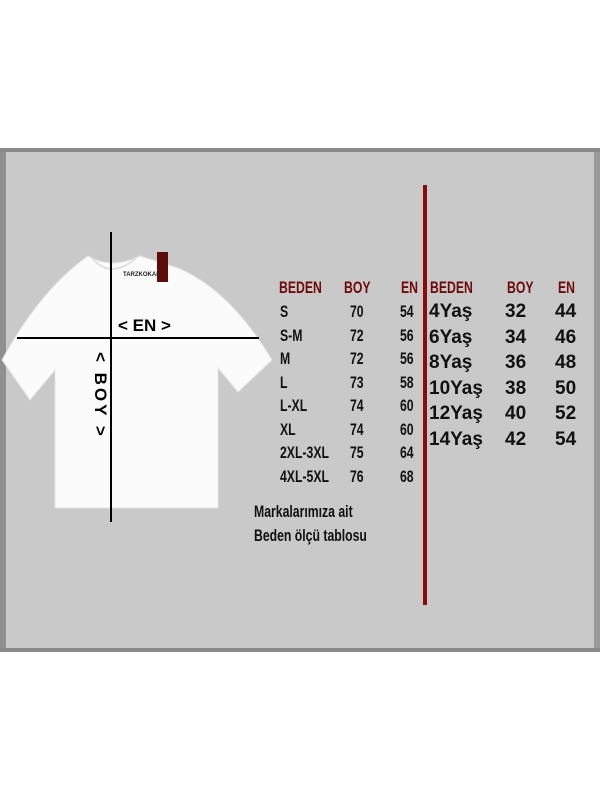  Describe the element at coordinates (162, 267) in the screenshot. I see `brand-label-tag` at that location.